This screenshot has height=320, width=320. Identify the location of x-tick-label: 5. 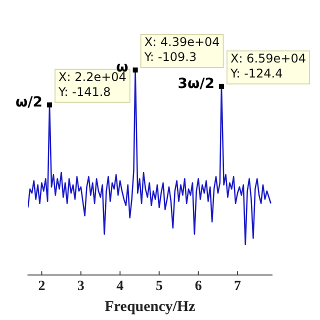
(159, 286).